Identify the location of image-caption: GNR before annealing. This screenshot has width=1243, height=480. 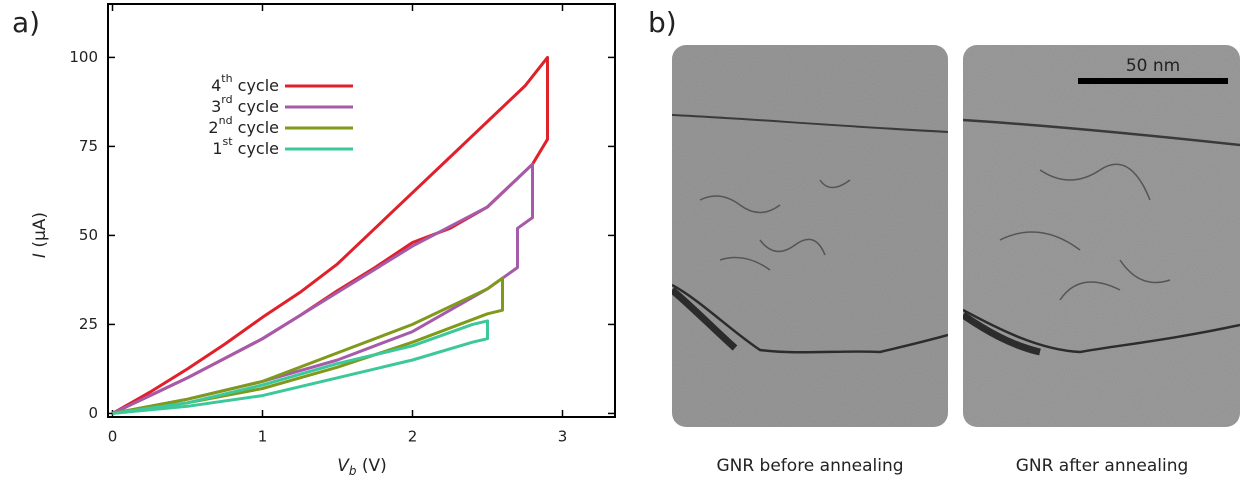
(809, 466).